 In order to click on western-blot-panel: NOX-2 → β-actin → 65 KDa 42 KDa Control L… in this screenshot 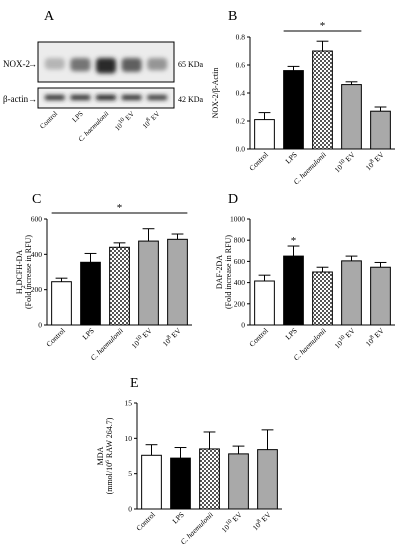, I will do `click(103, 92)`.